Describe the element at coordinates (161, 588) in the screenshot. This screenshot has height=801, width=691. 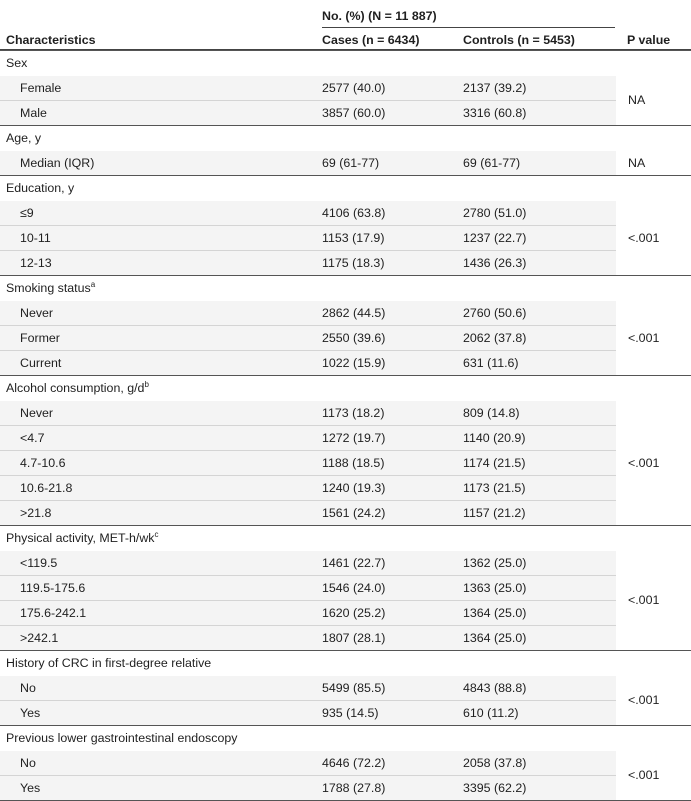
I see `row-label: 119.5-175.6` at that location.